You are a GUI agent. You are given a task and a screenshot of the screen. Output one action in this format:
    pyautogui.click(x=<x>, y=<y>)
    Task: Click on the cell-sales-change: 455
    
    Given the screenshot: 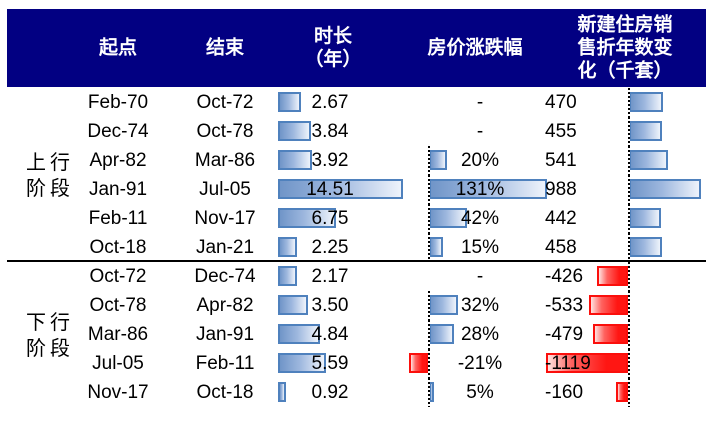 What is the action you would take?
    pyautogui.click(x=627, y=131)
    